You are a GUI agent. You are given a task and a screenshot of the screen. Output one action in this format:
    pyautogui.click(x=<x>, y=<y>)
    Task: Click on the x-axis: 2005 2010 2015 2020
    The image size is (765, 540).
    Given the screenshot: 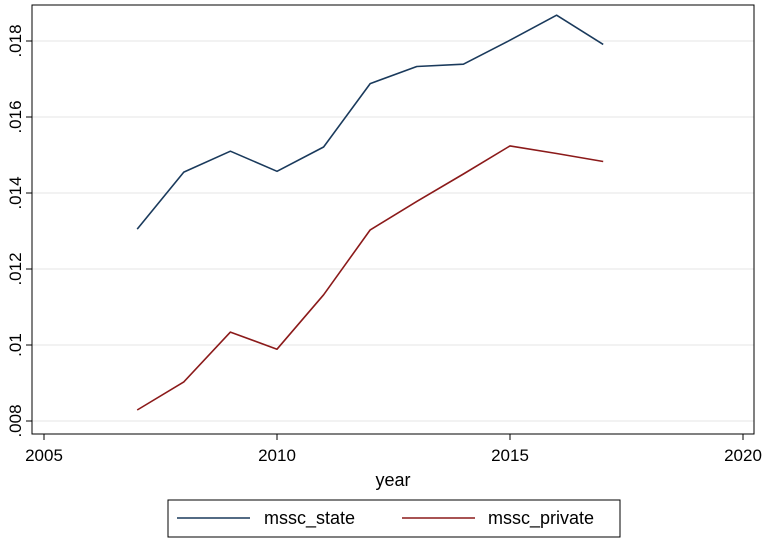 What is the action you would take?
    pyautogui.click(x=393, y=449)
    